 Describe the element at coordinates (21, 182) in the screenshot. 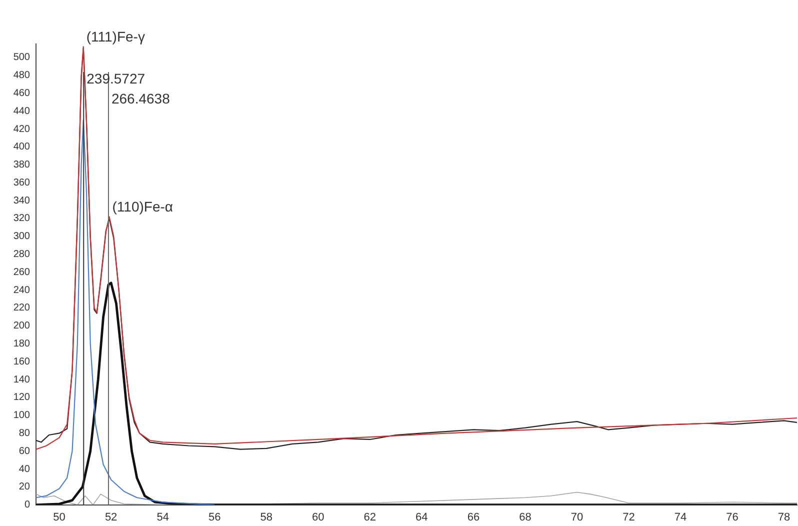

I see `y-tick-label: 360` at that location.